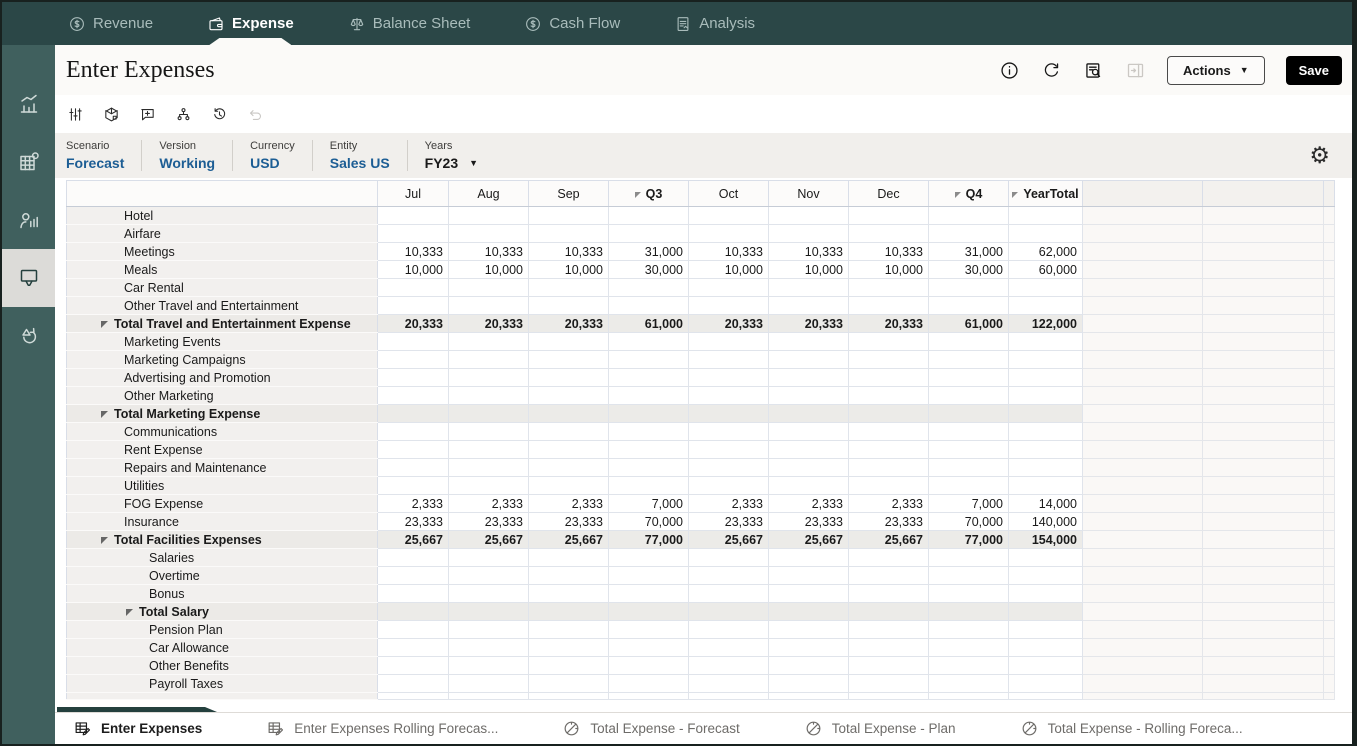 The width and height of the screenshot is (1357, 746). What do you see at coordinates (1313, 70) in the screenshot?
I see `save-button: Save` at bounding box center [1313, 70].